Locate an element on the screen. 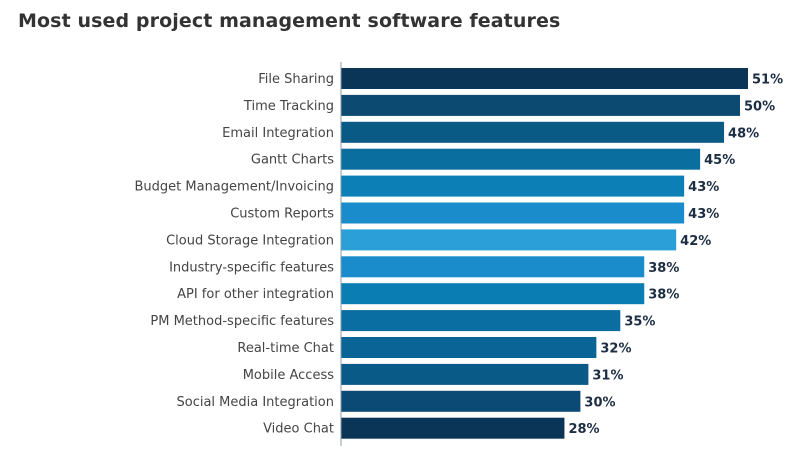 Image resolution: width=800 pixels, height=452 pixels. category-label: Email Integration is located at coordinates (278, 133).